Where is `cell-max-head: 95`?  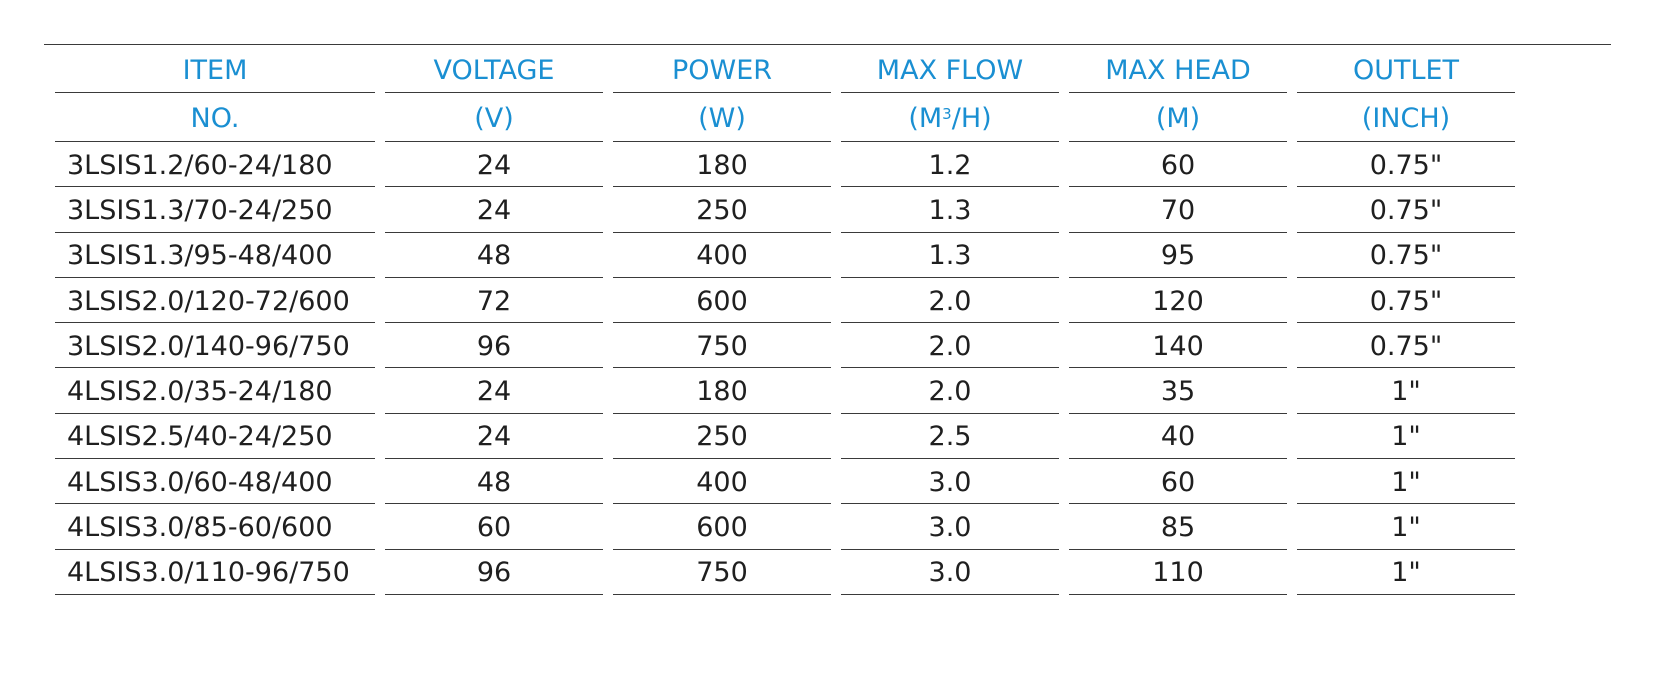
cell-max-head: 95 is located at coordinates (1178, 255).